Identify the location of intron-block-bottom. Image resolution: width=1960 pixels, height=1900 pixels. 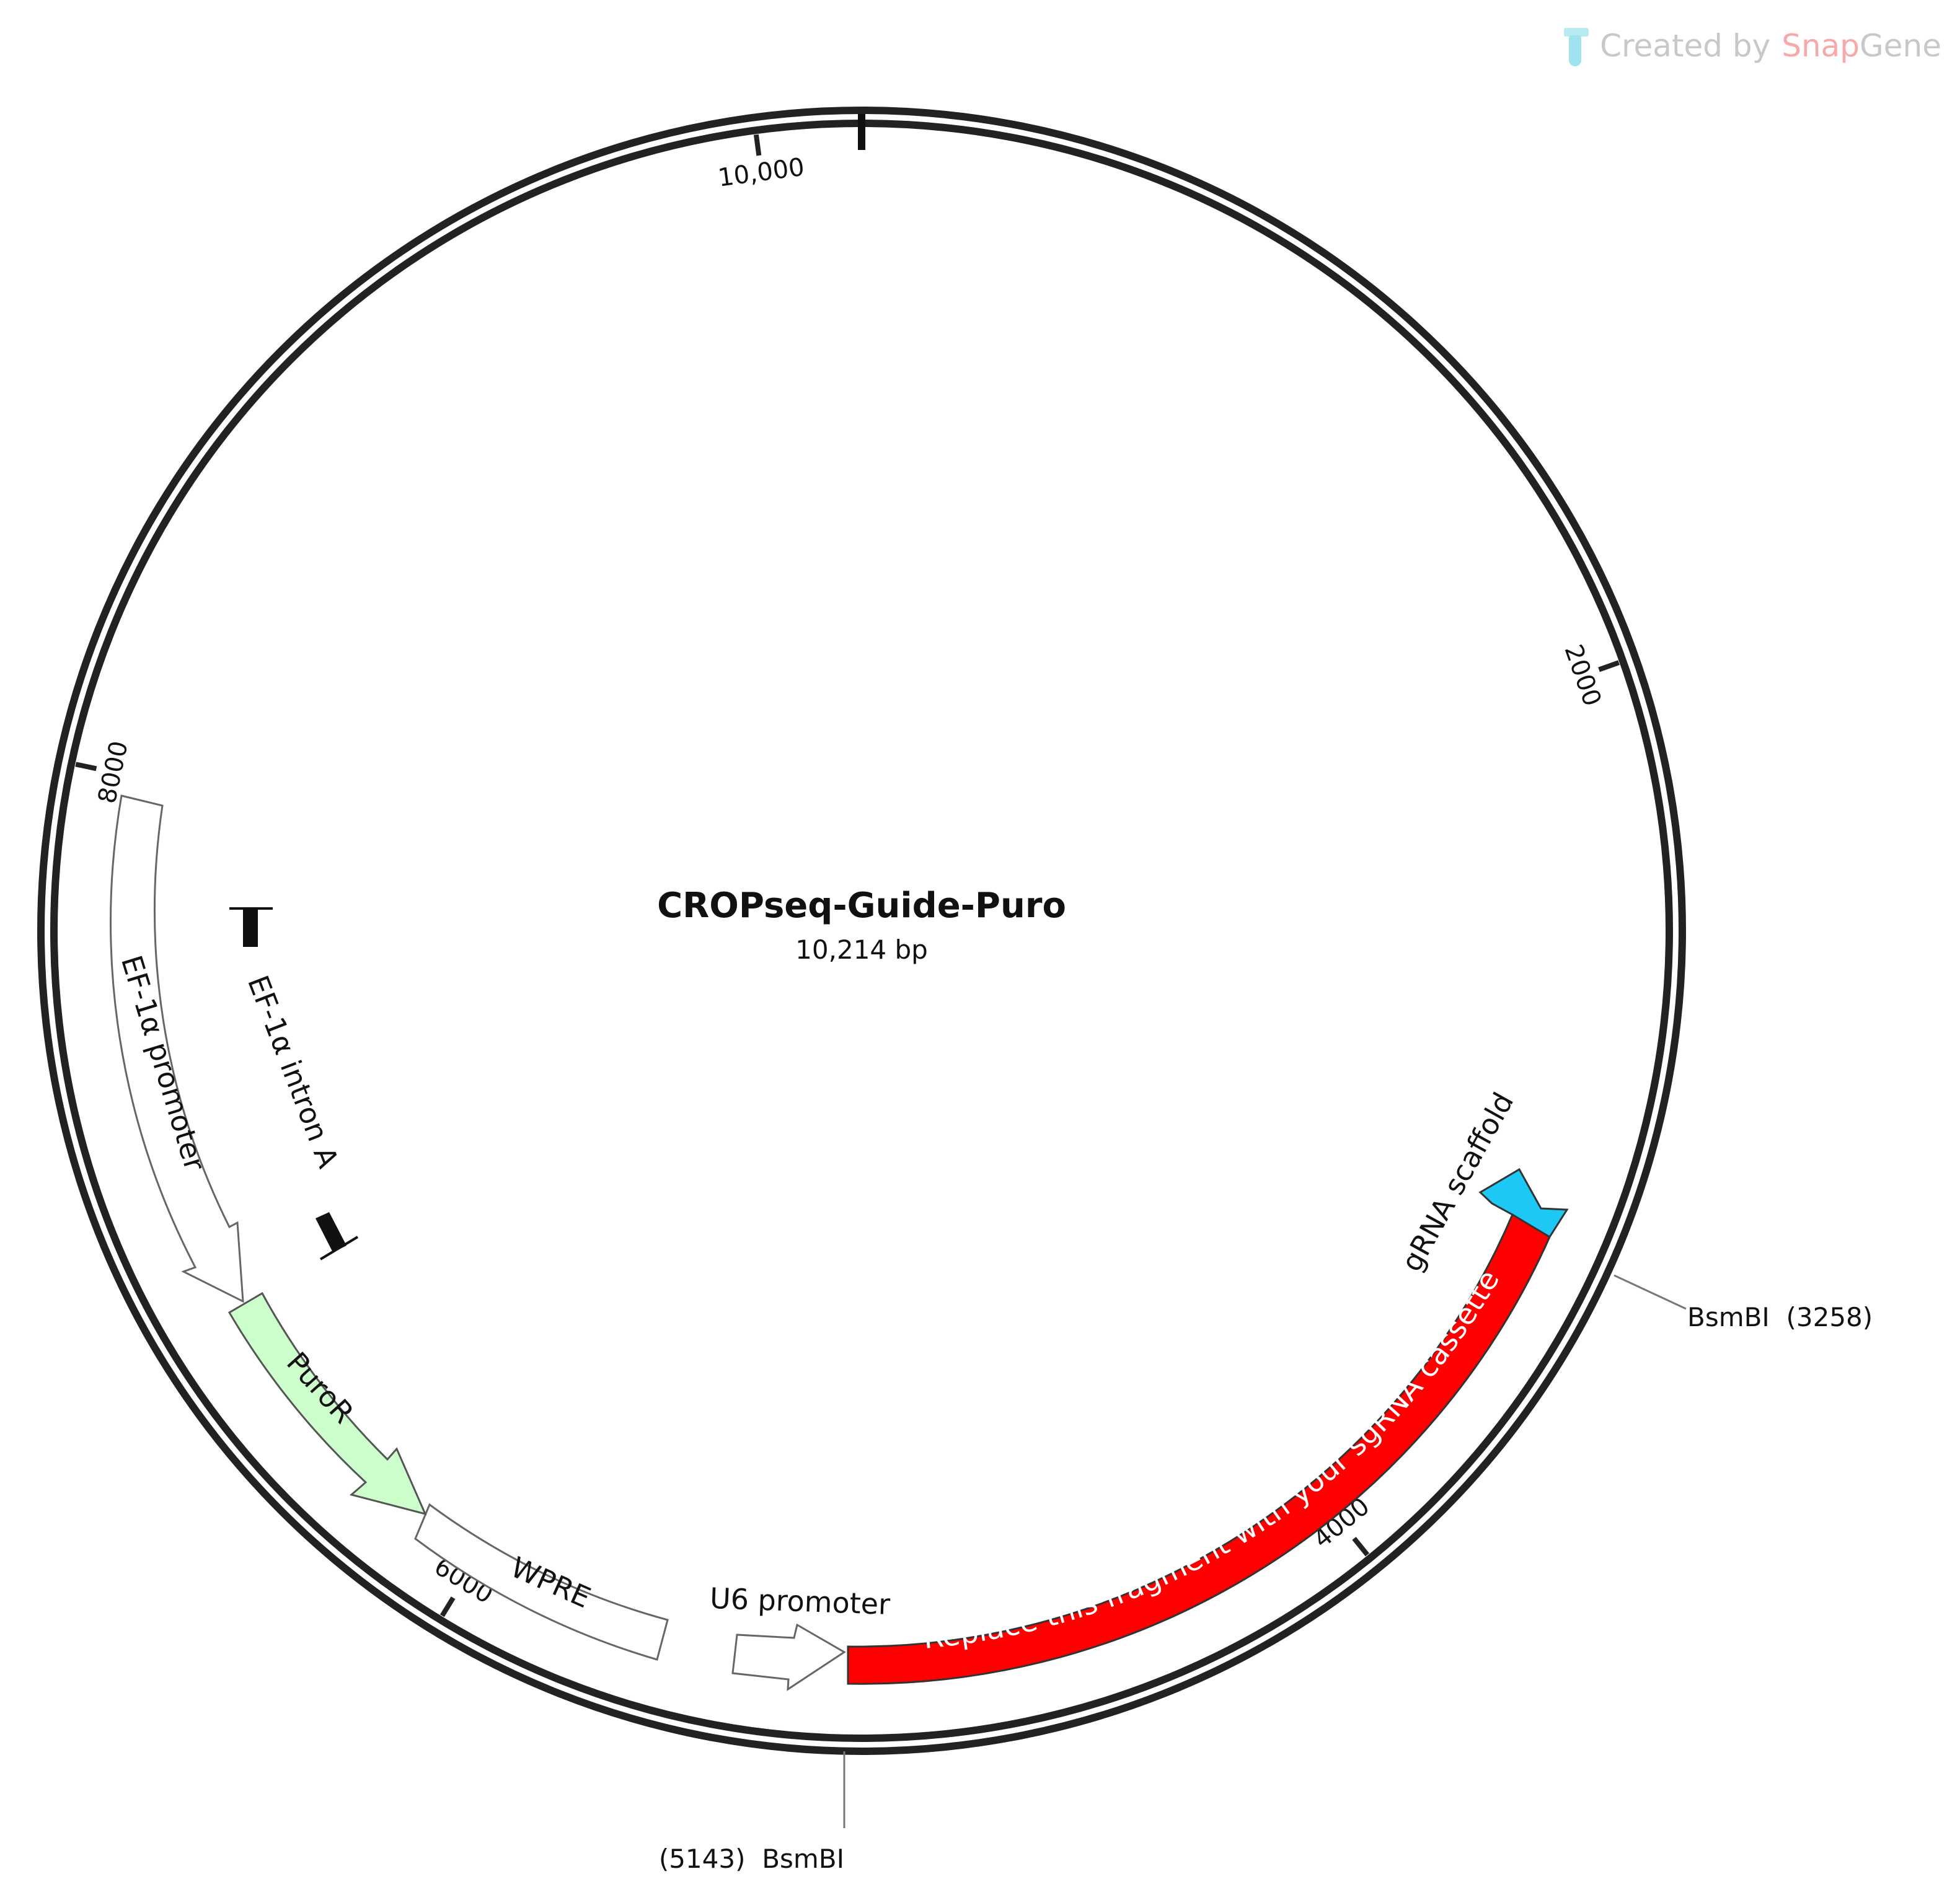
(331, 1232).